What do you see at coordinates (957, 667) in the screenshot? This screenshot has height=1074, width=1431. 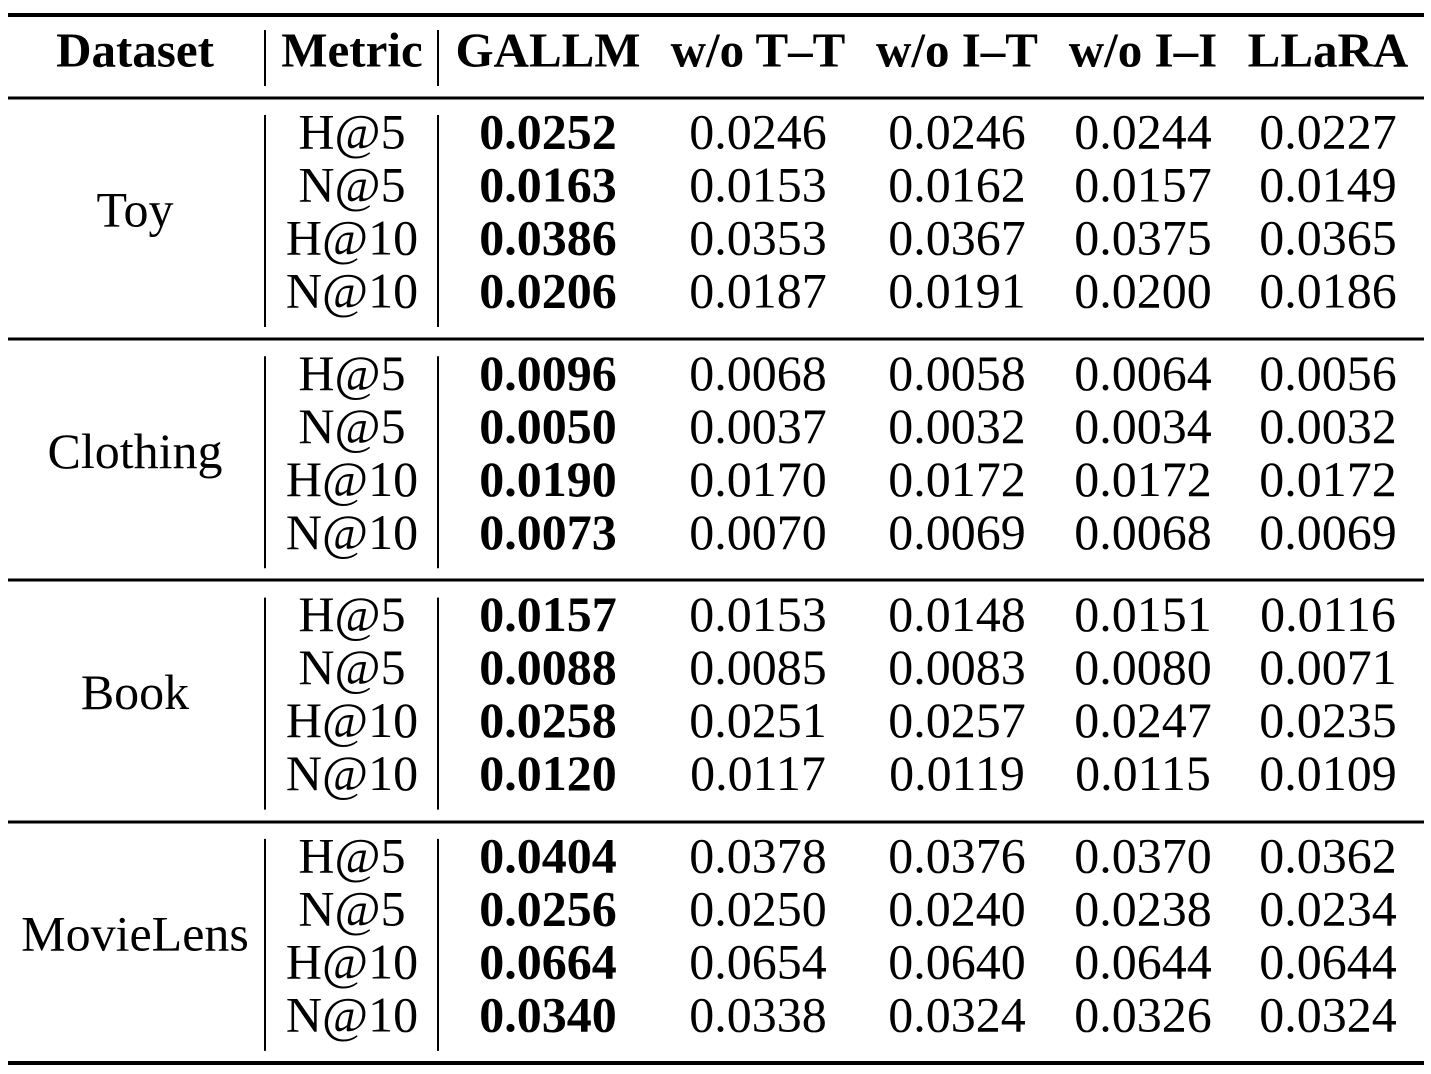 I see `cell-value: 0.0083` at bounding box center [957, 667].